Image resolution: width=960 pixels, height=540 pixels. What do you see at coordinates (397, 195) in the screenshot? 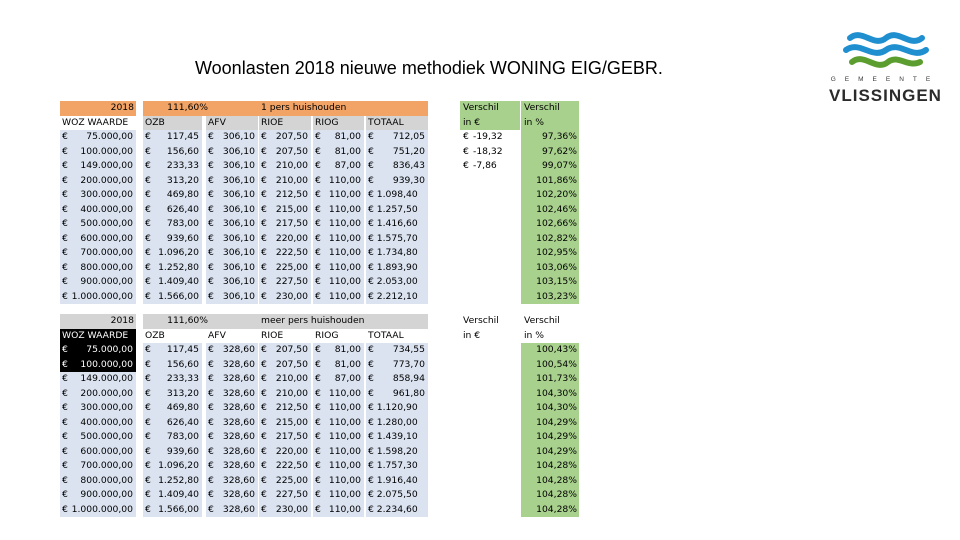
I see `totaal-cell: € 1.098,40` at bounding box center [397, 195].